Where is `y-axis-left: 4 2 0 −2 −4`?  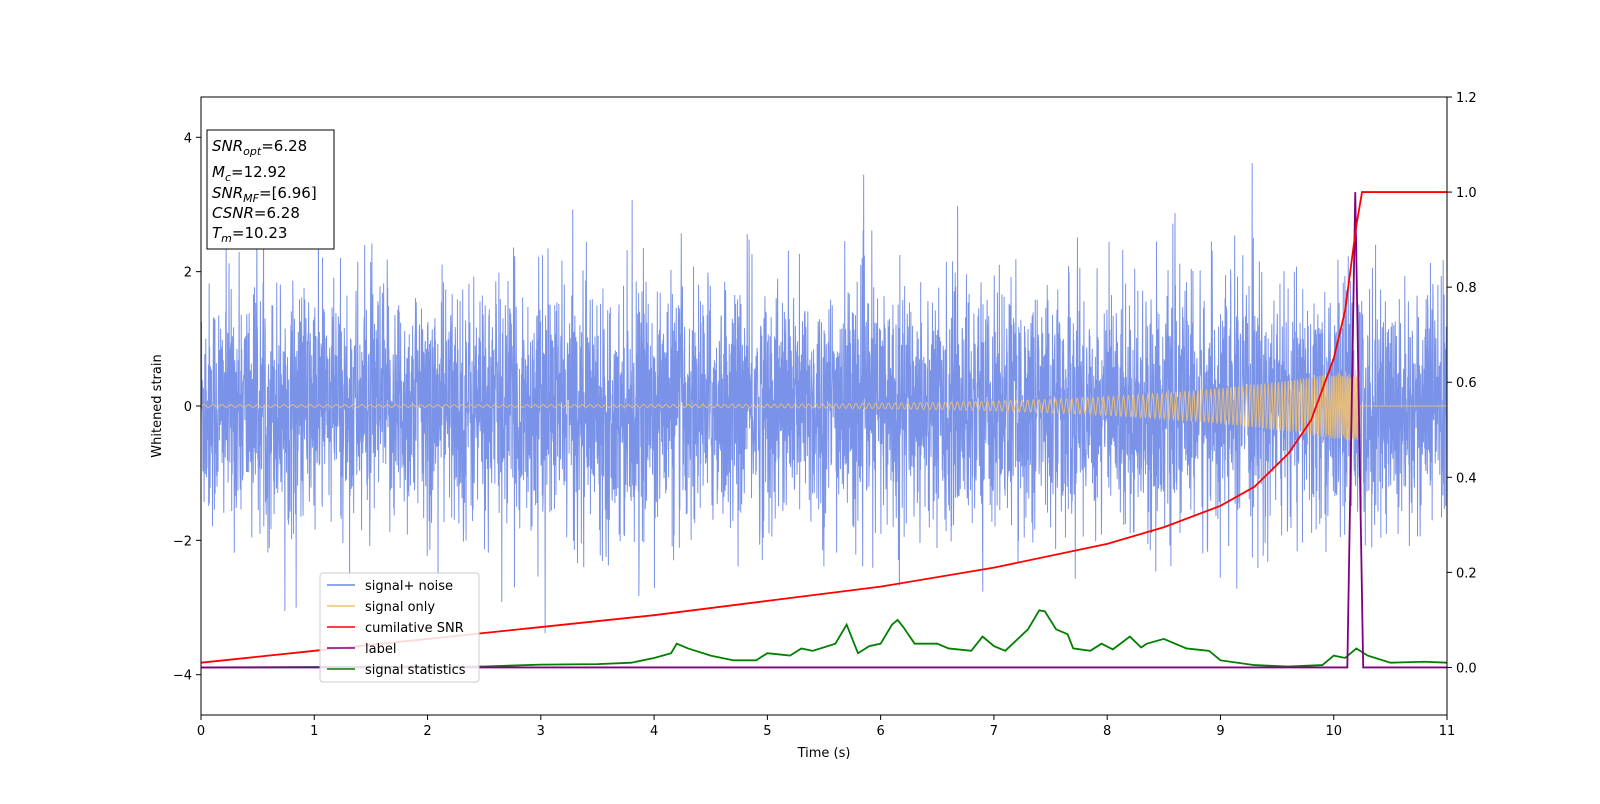 y-axis-left: 4 2 0 −2 −4 is located at coordinates (187, 407).